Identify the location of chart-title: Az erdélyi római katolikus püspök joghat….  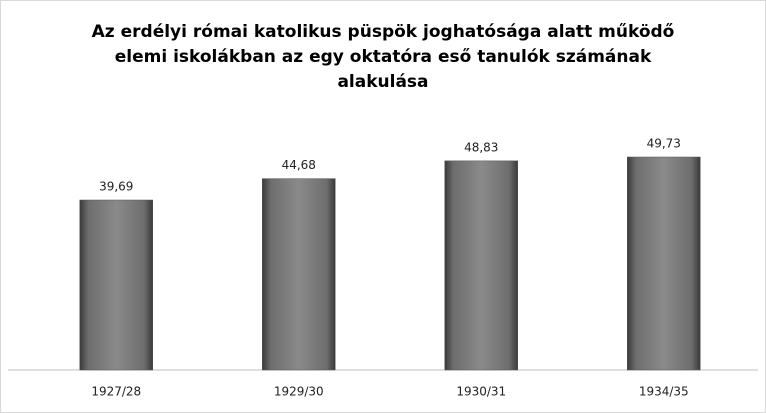
(383, 57).